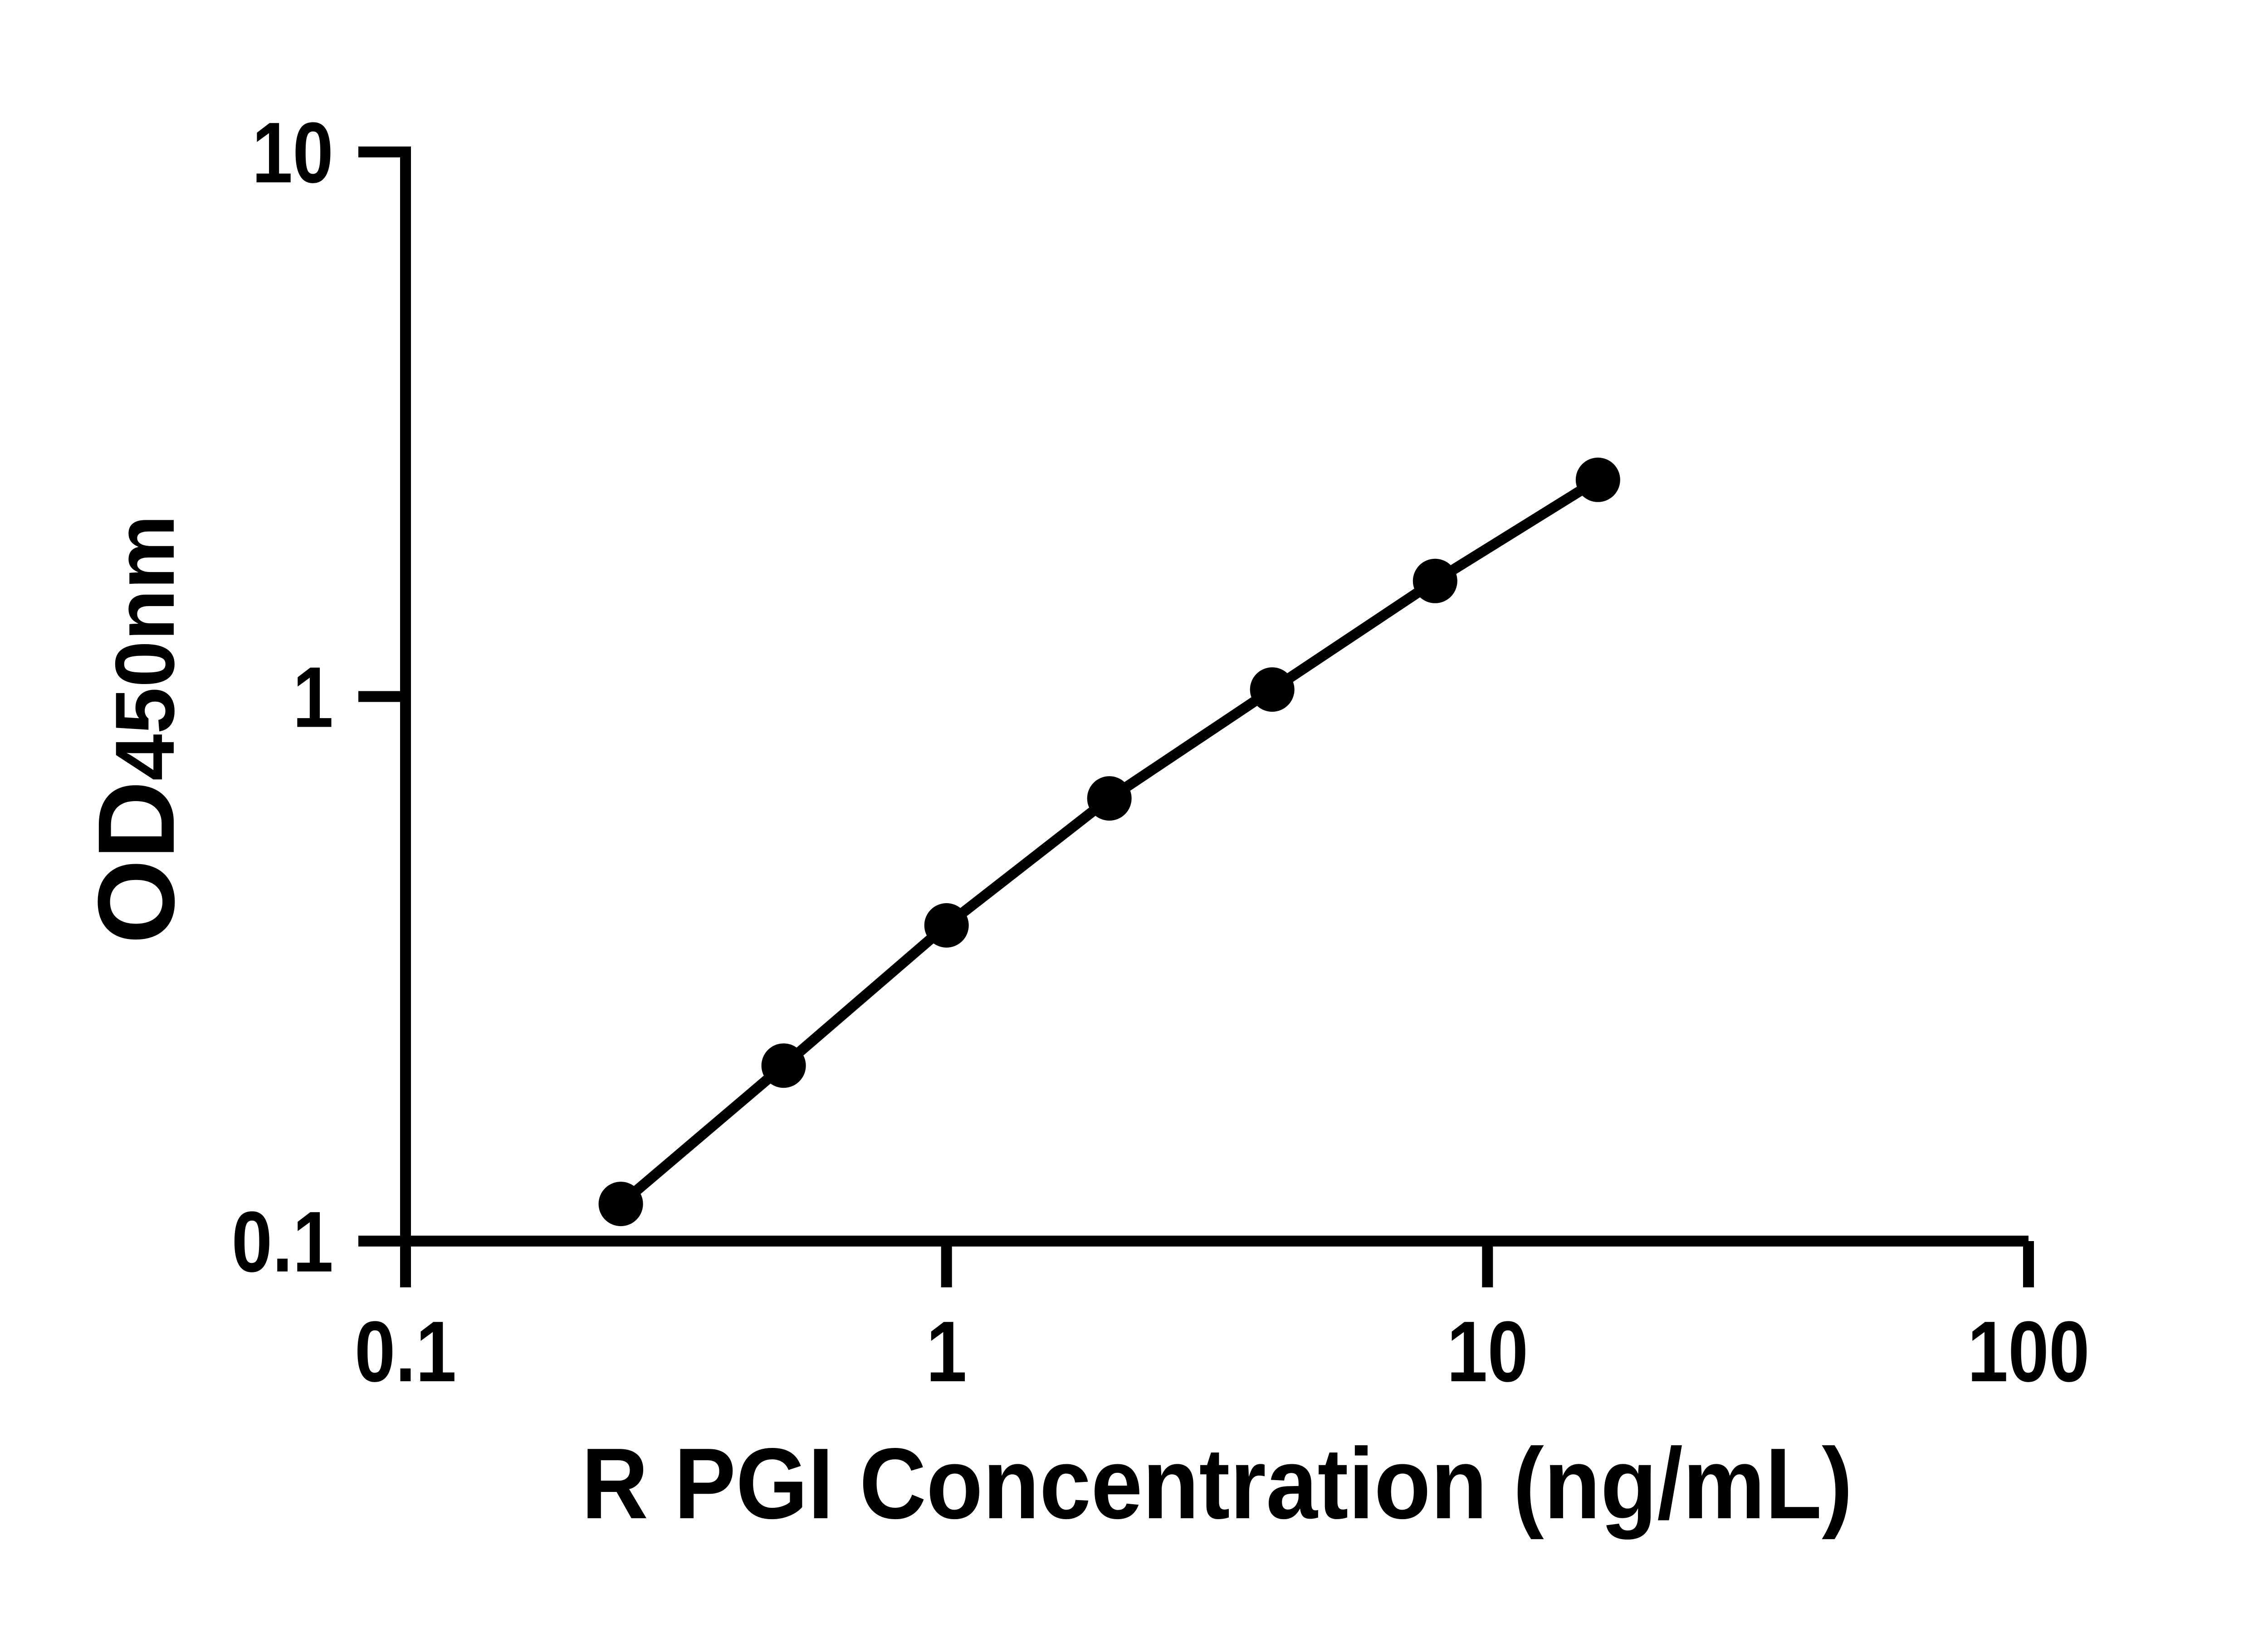  I want to click on x-tick-label: 10, so click(1488, 1352).